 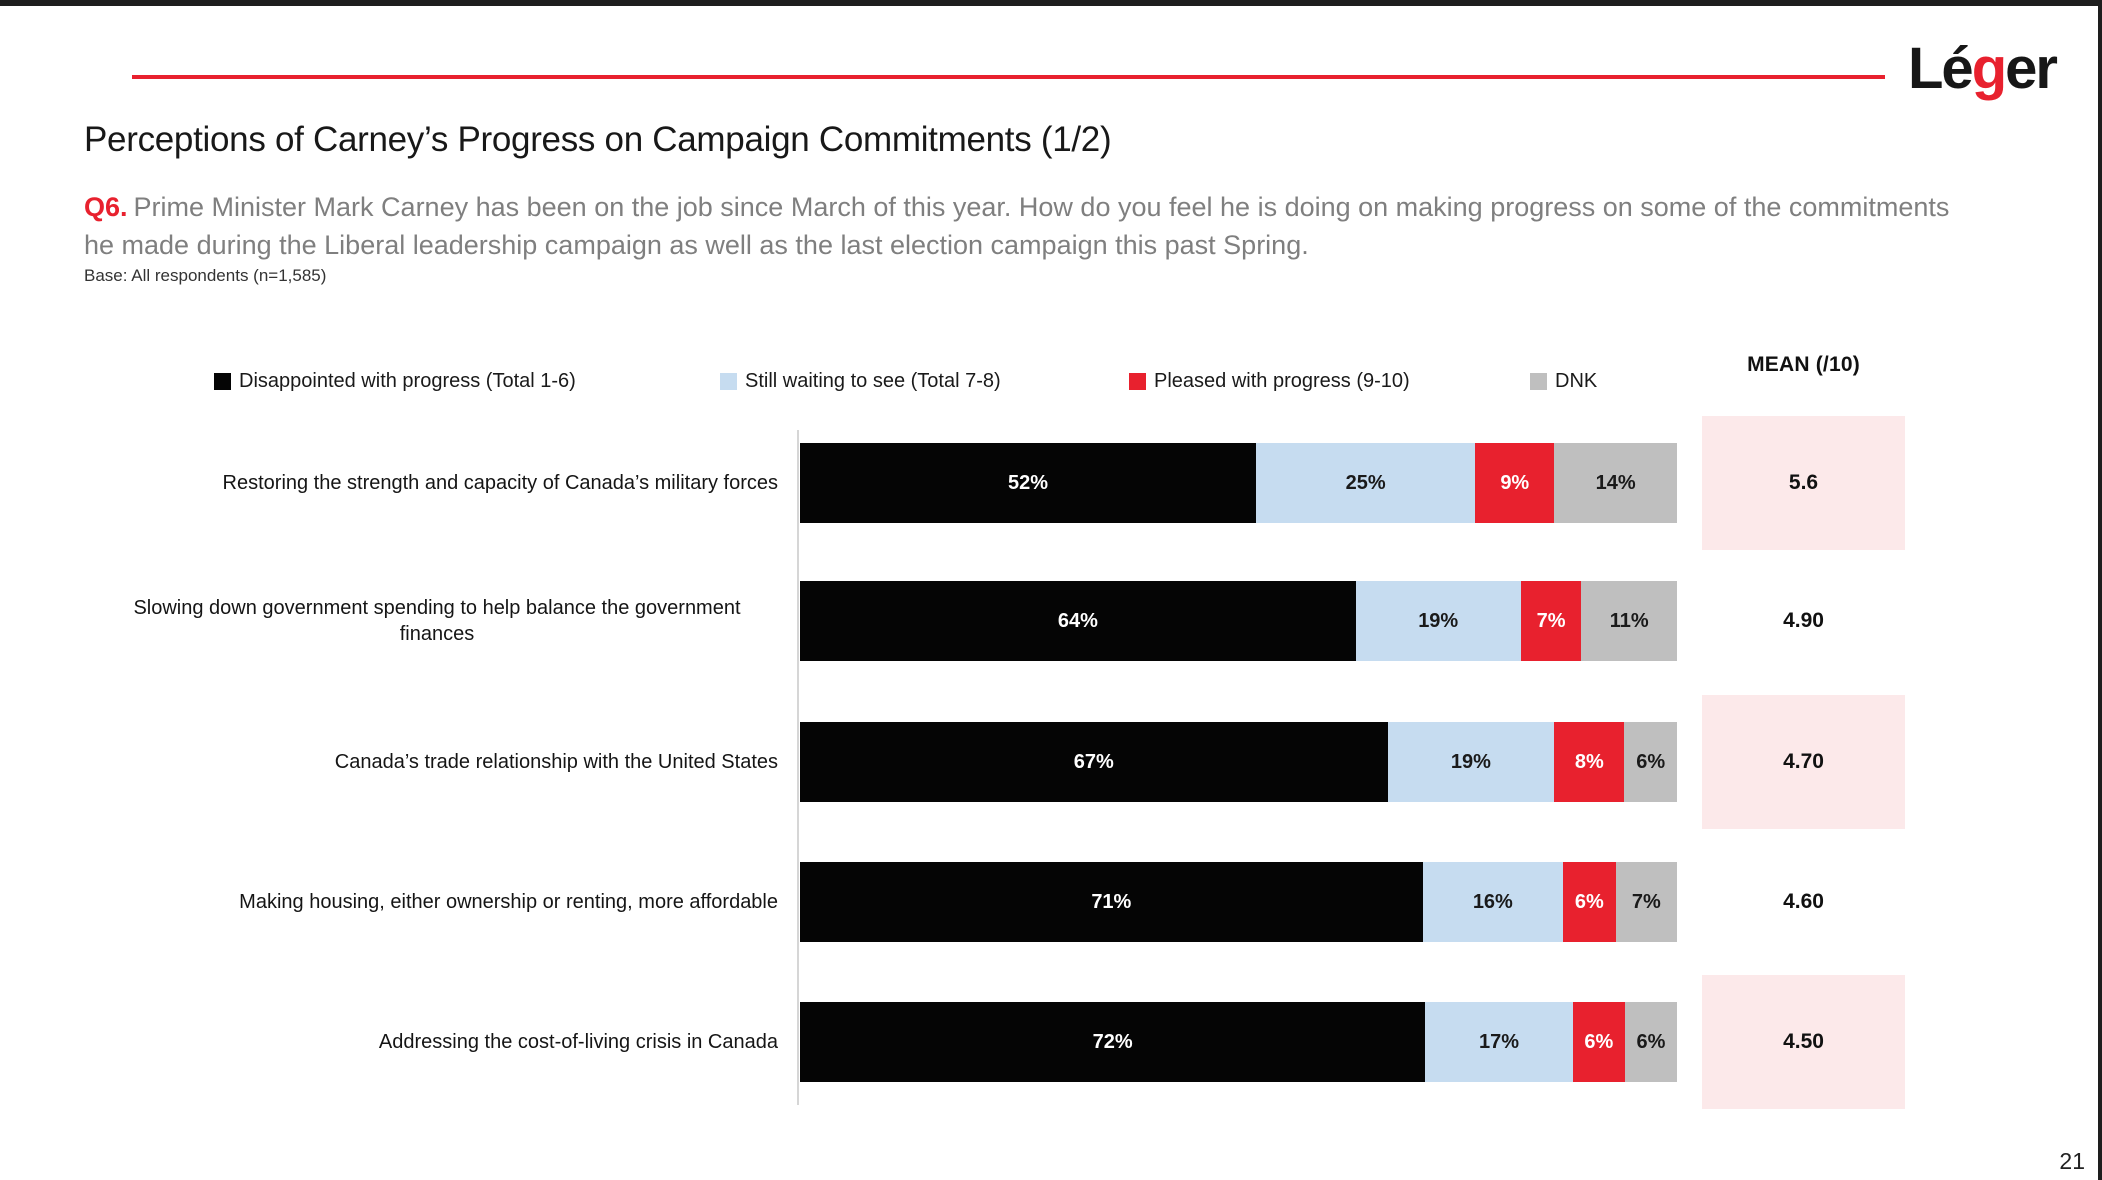 I want to click on segment-value-label: 72%, so click(x=1112, y=1041).